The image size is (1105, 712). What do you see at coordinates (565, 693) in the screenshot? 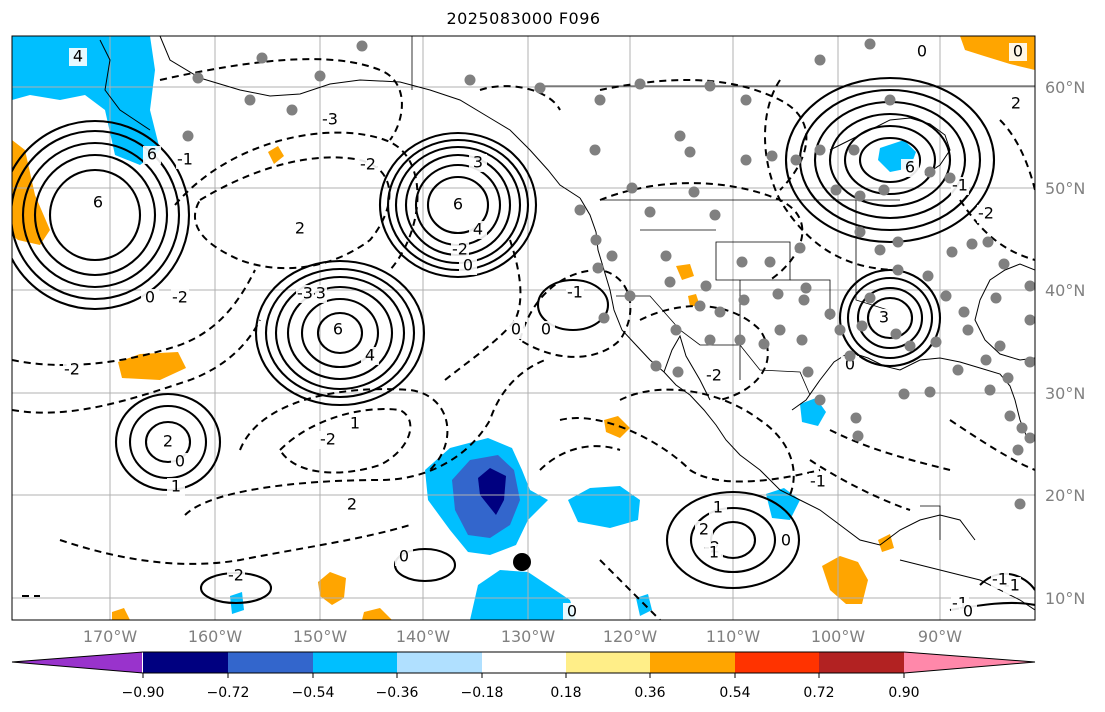
I see `colorbar-tick-label: 0.18` at bounding box center [565, 693].